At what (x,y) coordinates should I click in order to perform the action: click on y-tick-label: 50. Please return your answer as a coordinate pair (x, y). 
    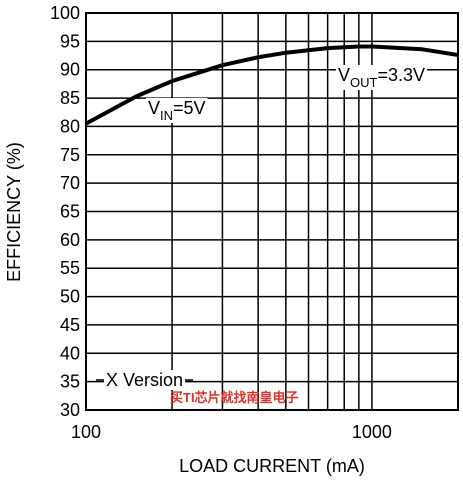
    Looking at the image, I should click on (70, 297).